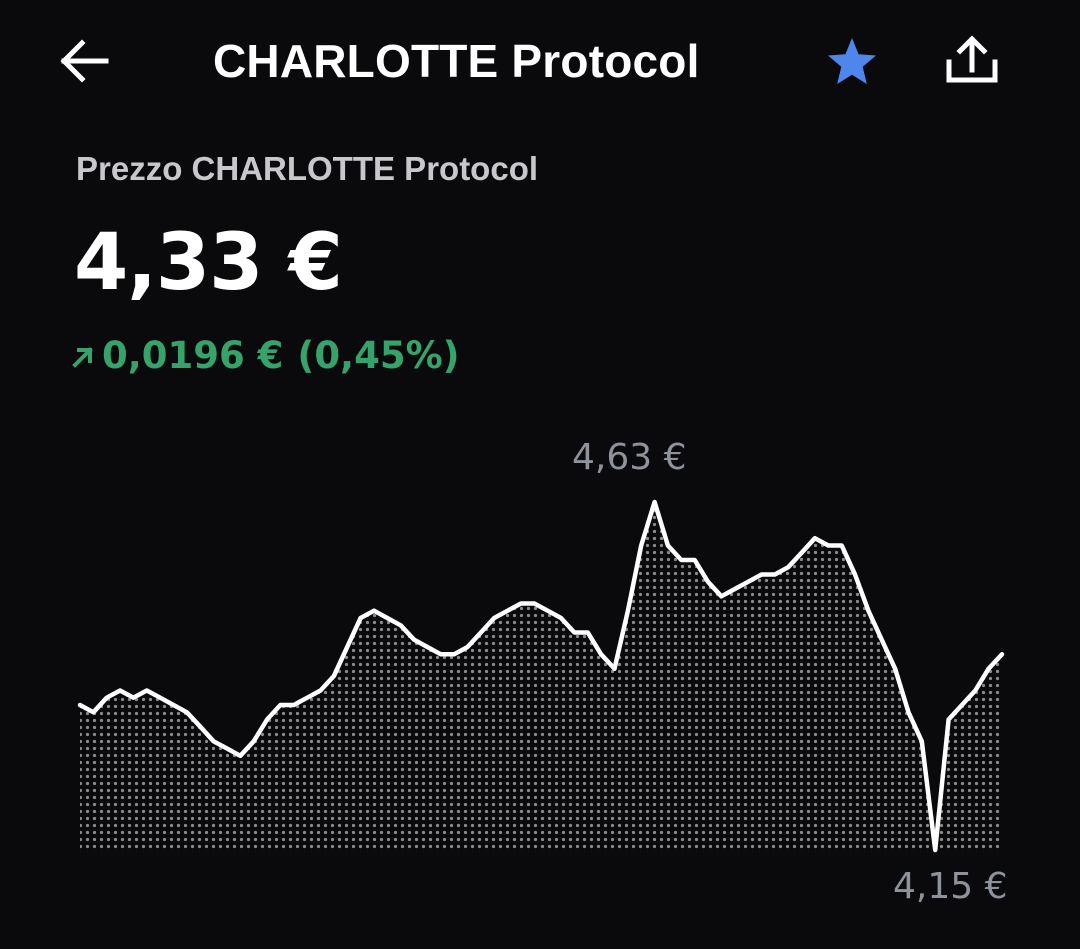 This screenshot has width=1080, height=949. I want to click on price-change: 0,0196 € (0,45%), so click(265, 355).